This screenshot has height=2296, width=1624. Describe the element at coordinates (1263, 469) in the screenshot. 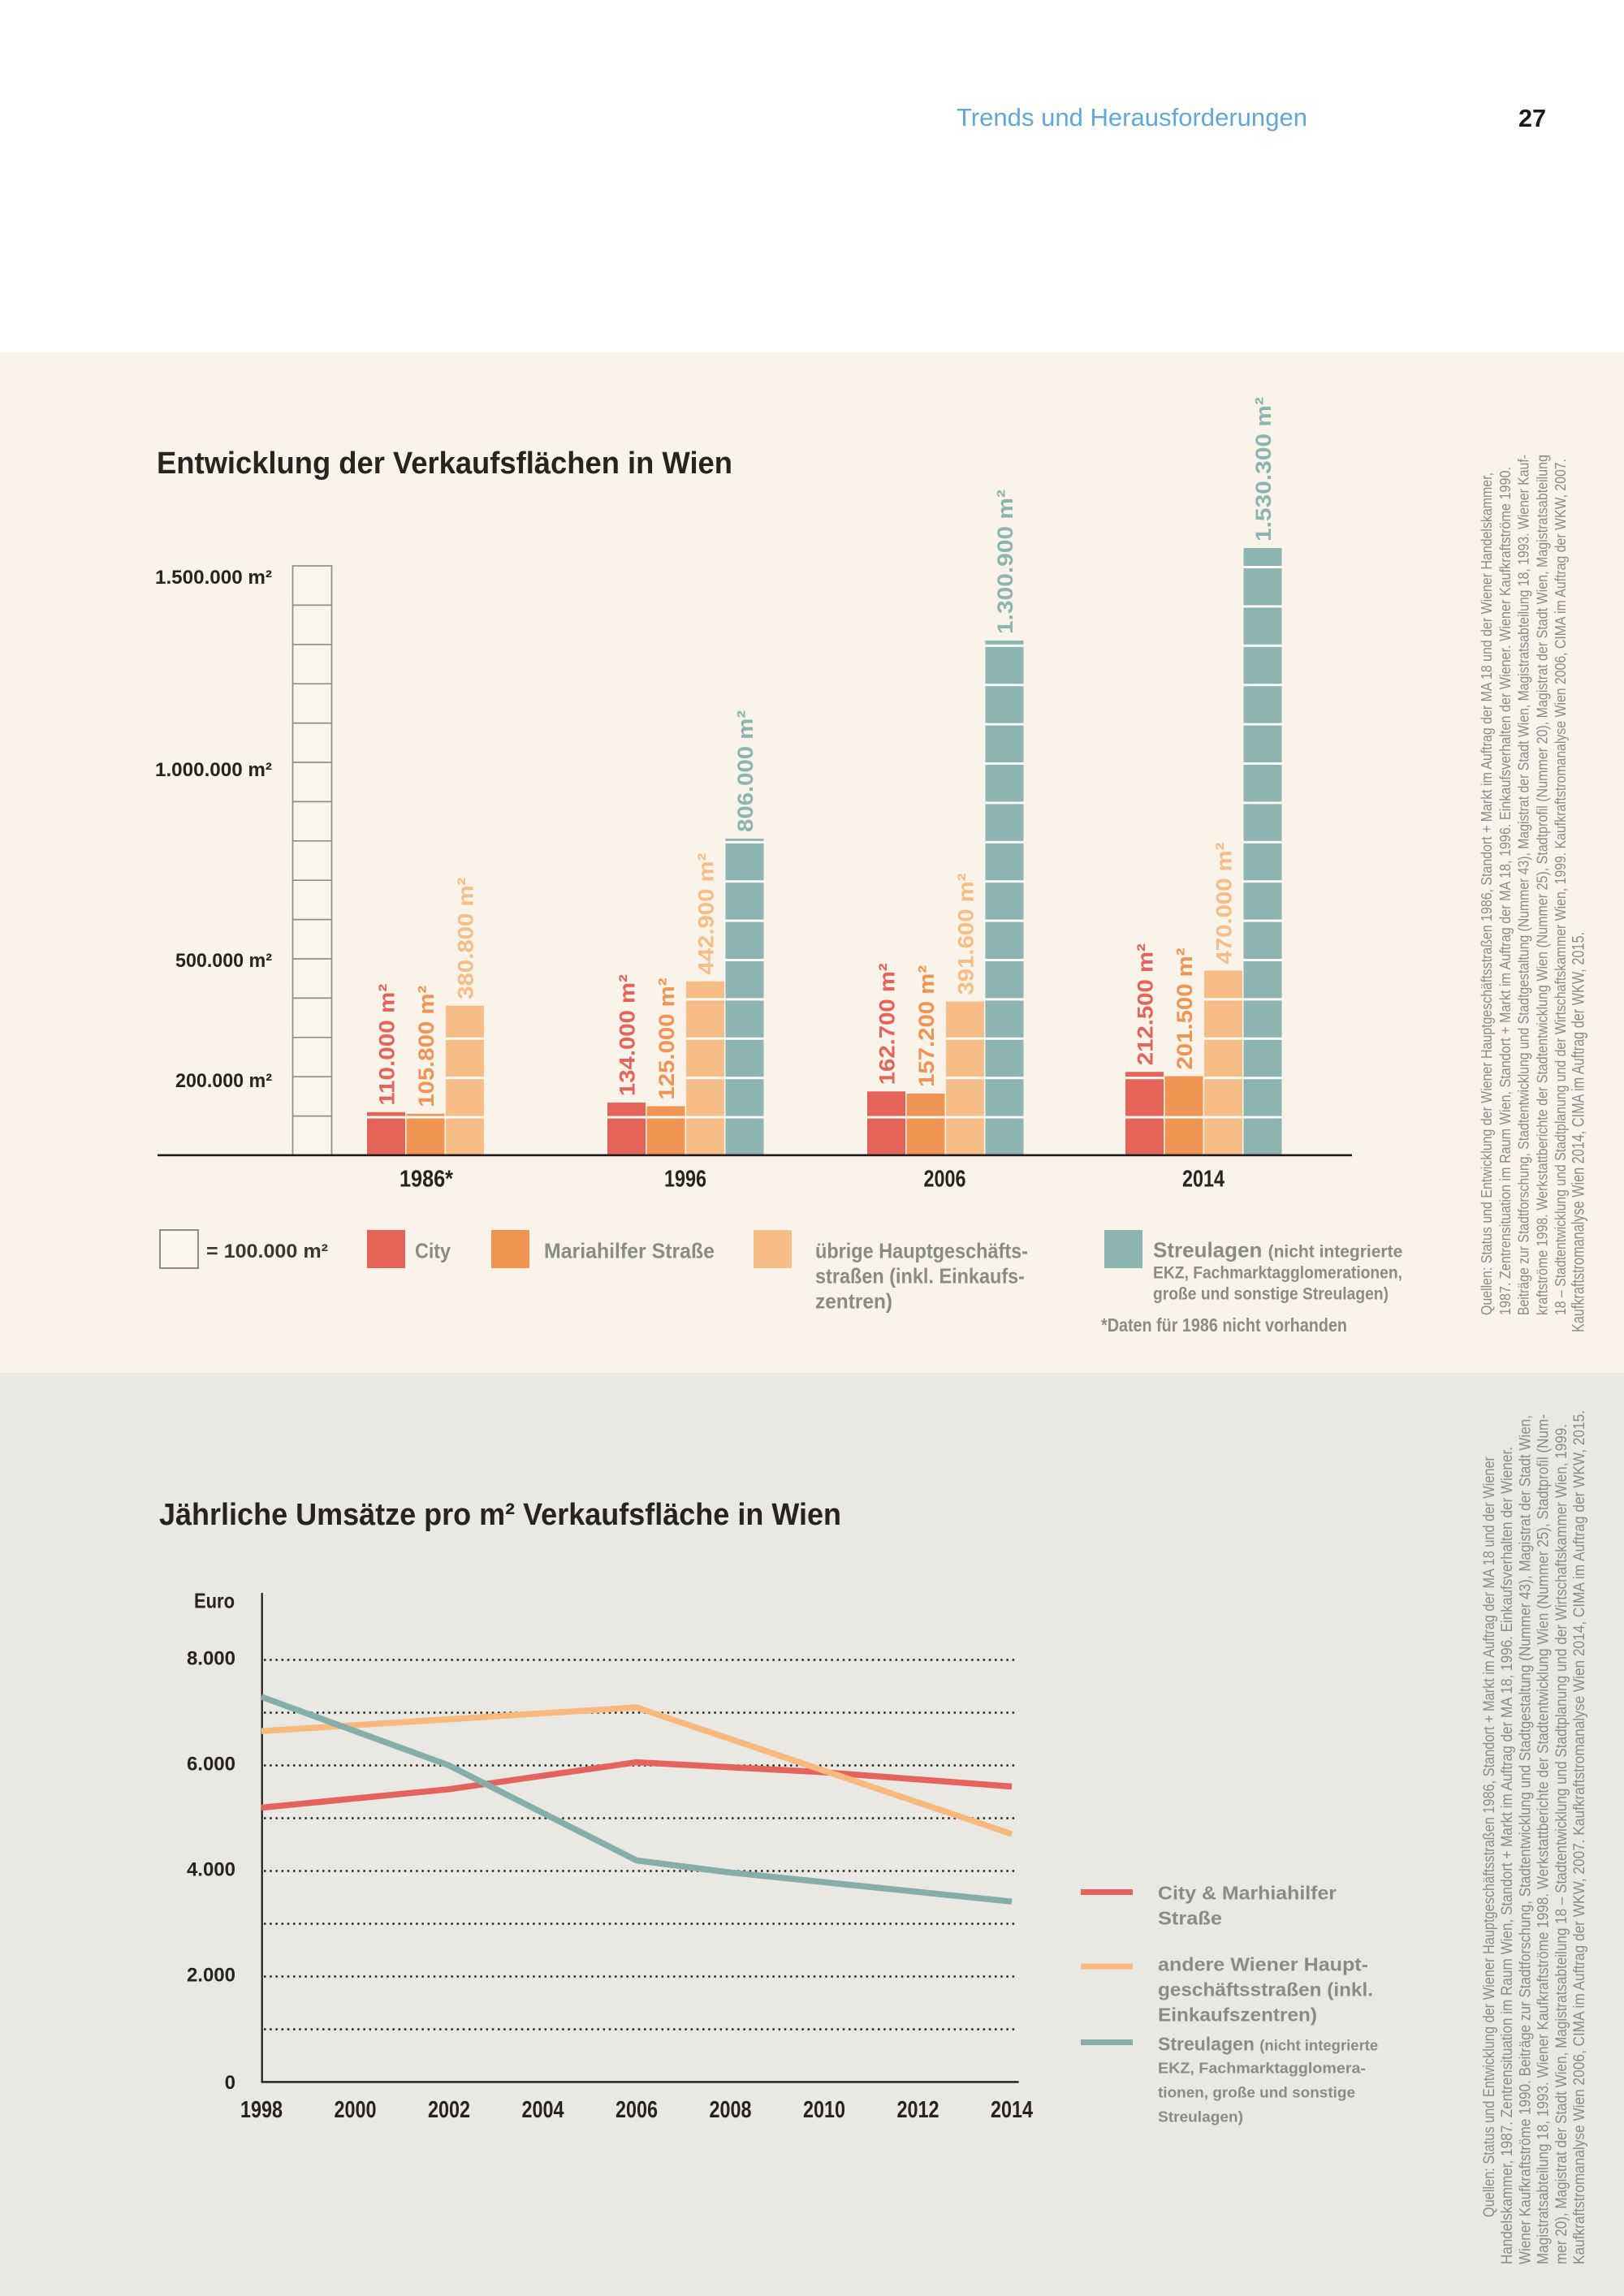

I see `svg-text: 1.530.300 m²` at that location.